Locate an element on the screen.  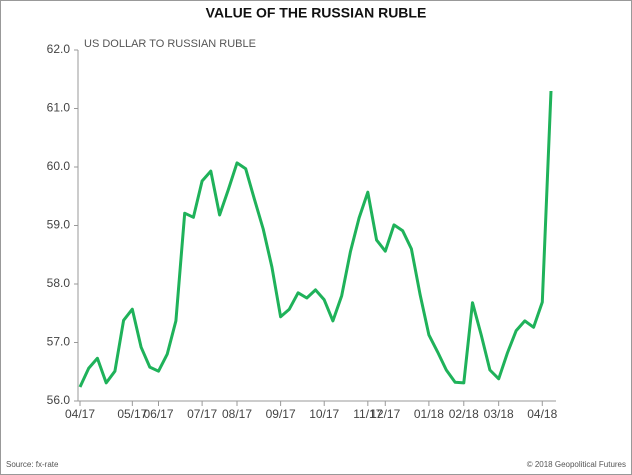
chart-title: VALUE OF THE RUSSIAN RUBLE is located at coordinates (316, 13).